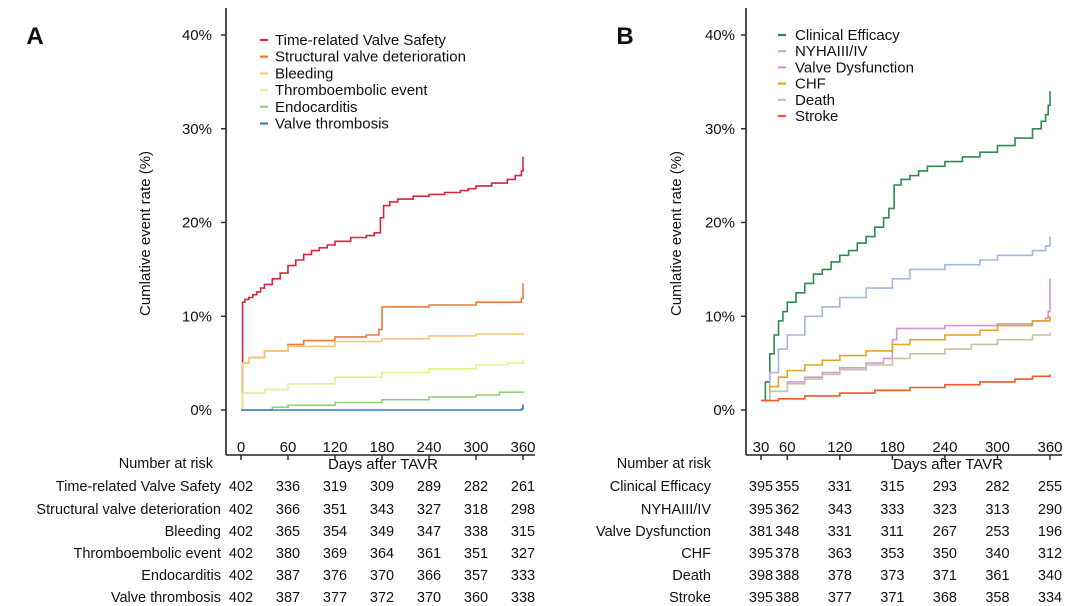 The width and height of the screenshot is (1067, 606). What do you see at coordinates (787, 510) in the screenshot?
I see `risk-cell: 362` at bounding box center [787, 510].